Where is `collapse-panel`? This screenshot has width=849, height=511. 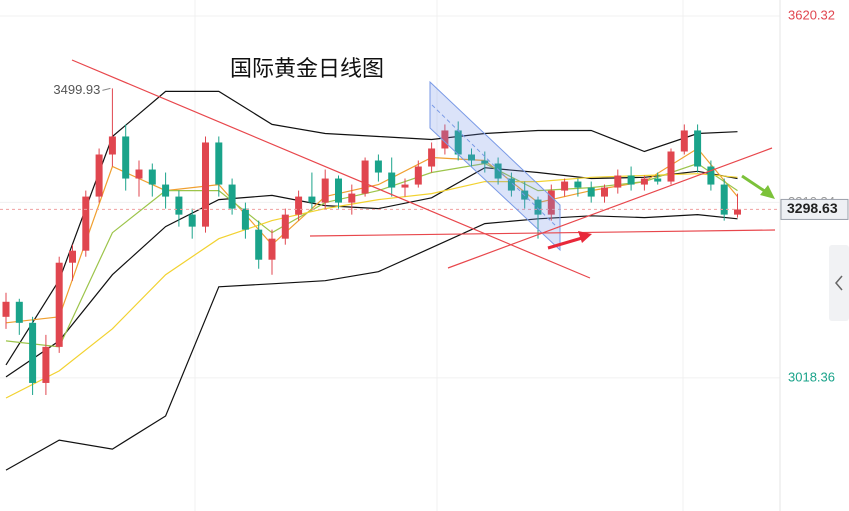
collapse-panel is located at coordinates (839, 283).